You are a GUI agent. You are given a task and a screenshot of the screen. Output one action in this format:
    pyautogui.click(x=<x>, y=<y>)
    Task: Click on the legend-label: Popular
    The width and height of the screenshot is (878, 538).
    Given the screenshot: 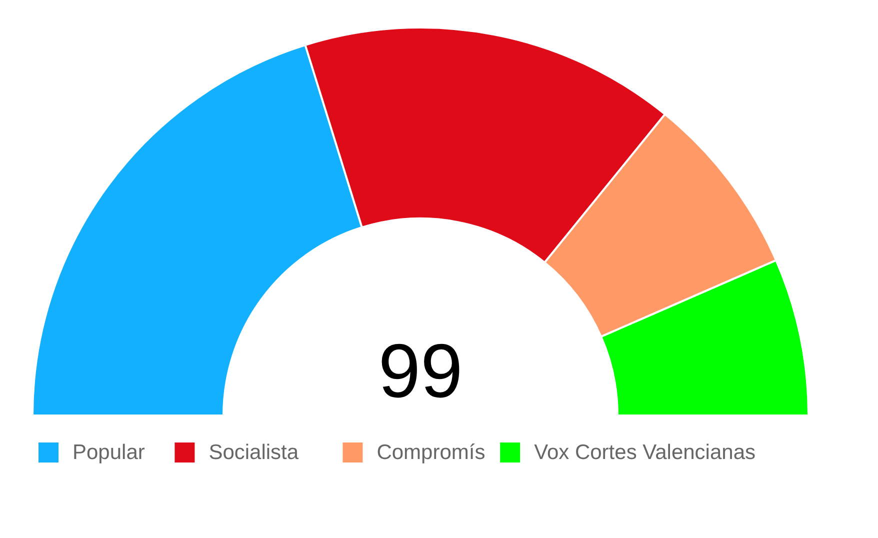 What is the action you would take?
    pyautogui.click(x=108, y=452)
    